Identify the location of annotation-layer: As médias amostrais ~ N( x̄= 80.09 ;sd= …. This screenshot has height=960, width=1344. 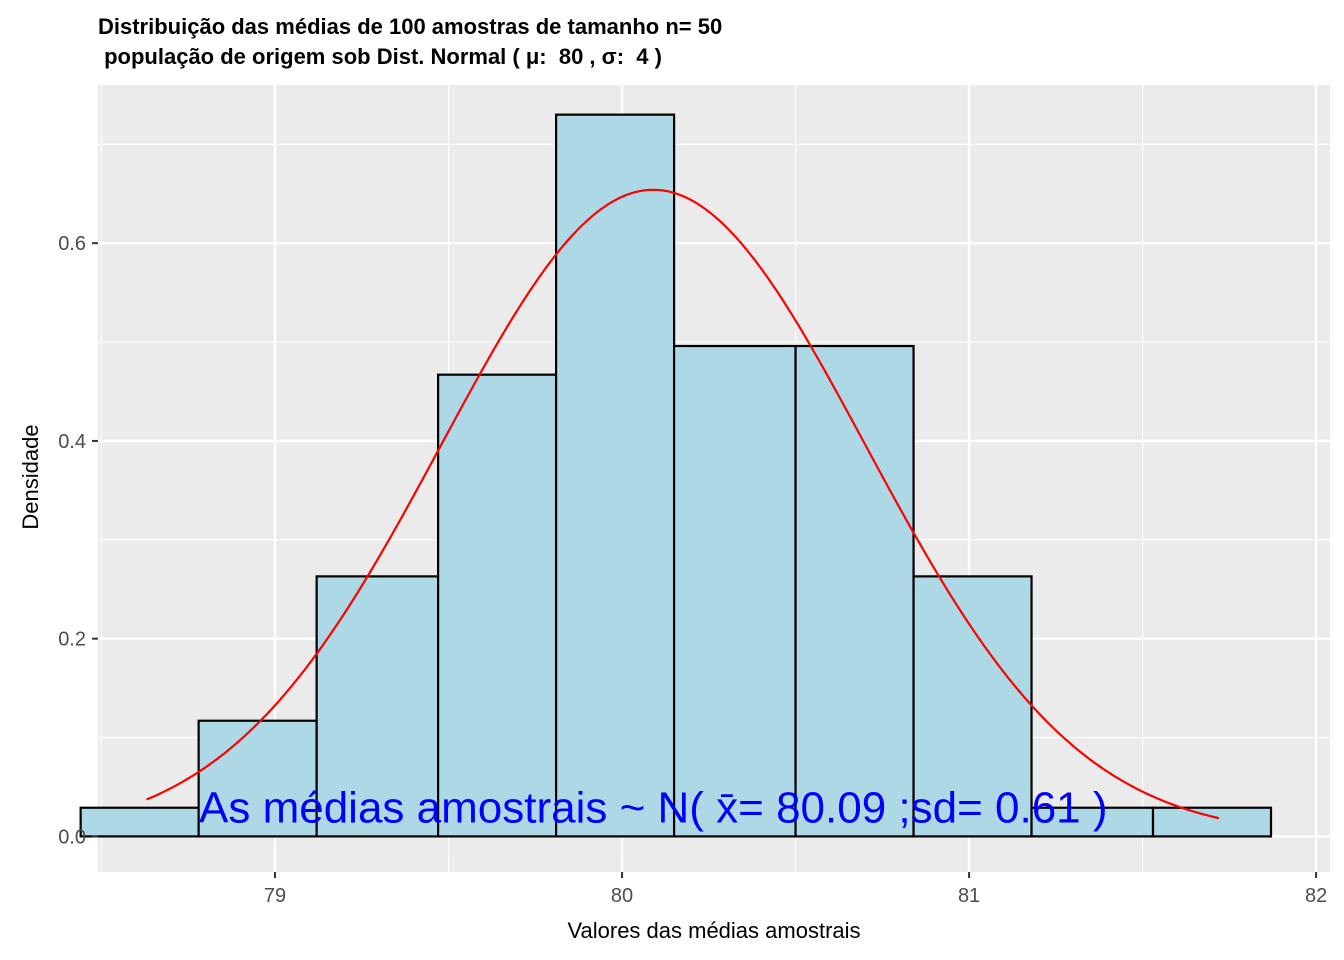
(653, 808).